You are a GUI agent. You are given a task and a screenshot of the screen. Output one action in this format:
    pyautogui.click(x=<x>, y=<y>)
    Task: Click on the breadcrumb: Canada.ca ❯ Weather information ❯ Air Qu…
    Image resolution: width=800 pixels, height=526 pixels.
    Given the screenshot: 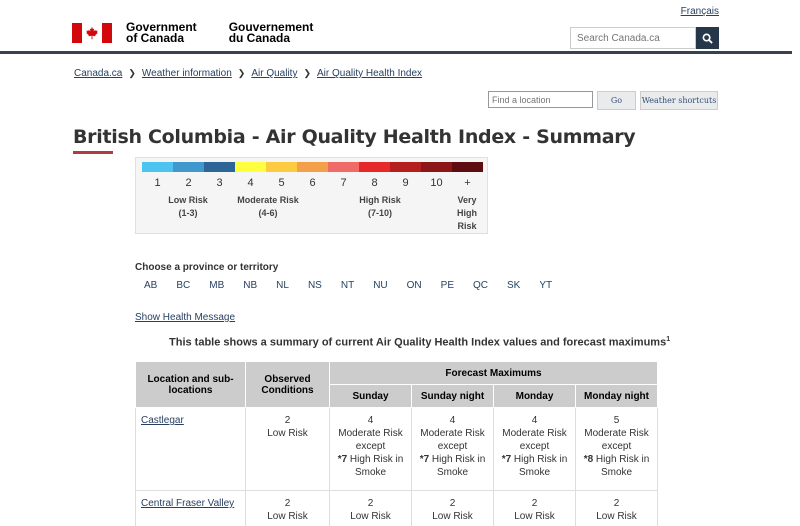 What is the action you would take?
    pyautogui.click(x=251, y=73)
    